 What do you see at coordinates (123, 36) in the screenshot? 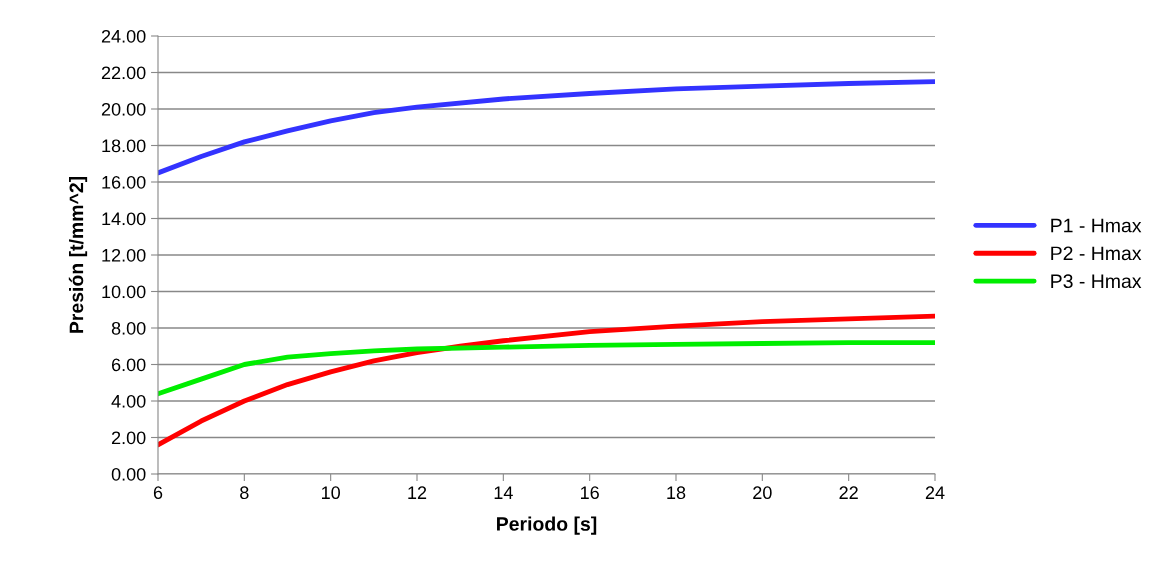
I see `y-tick-label: 24.00` at bounding box center [123, 36].